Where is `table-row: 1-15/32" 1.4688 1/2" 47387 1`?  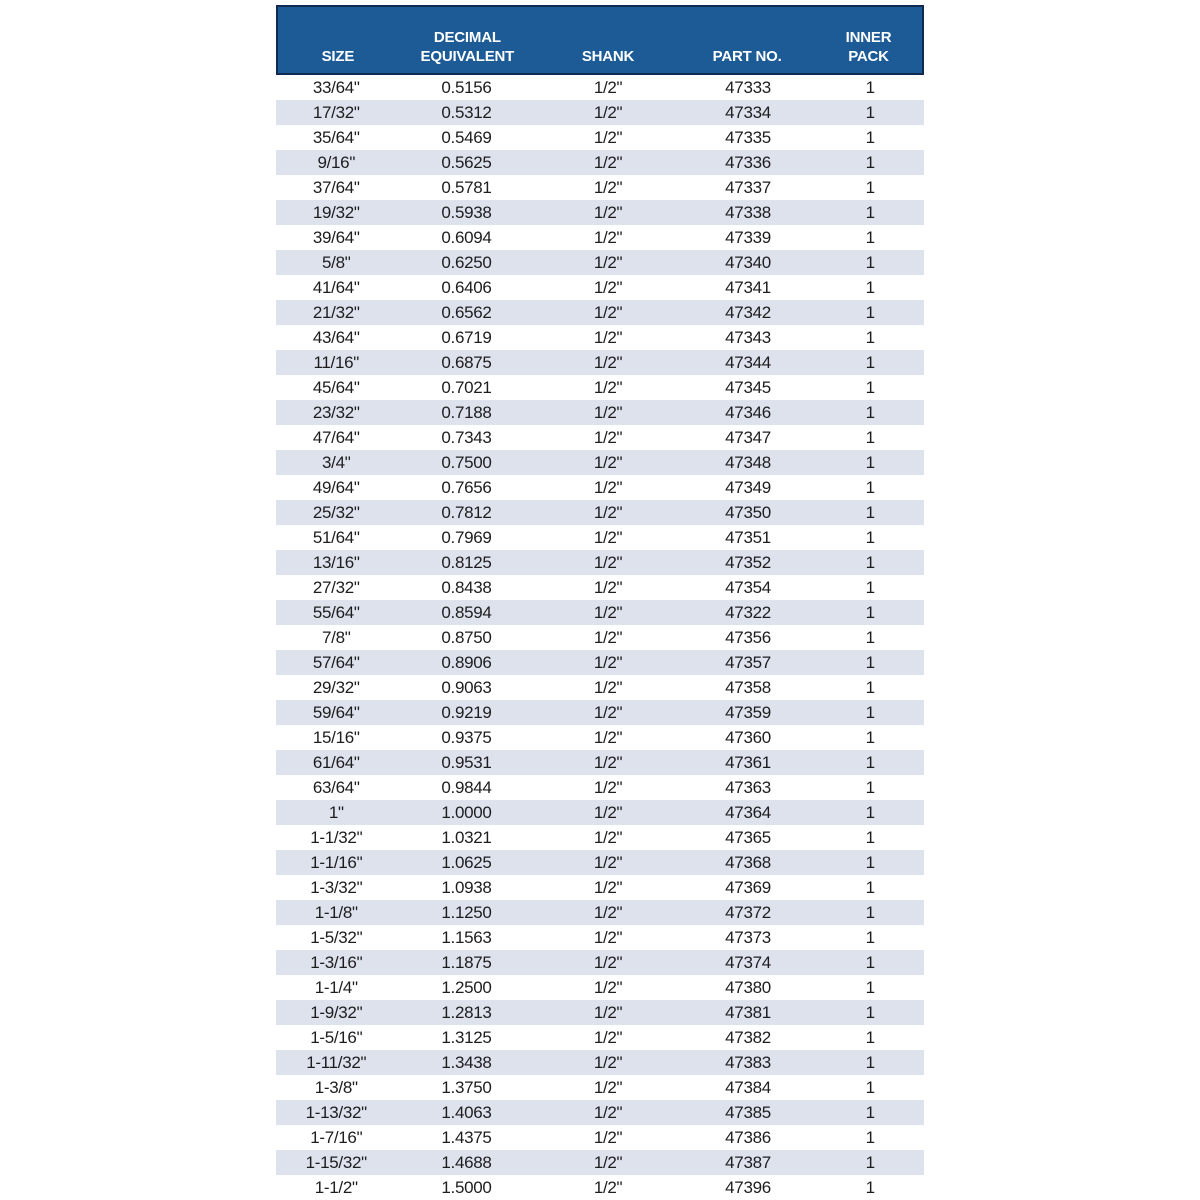
table-row: 1-15/32" 1.4688 1/2" 47387 1 is located at coordinates (600, 1162).